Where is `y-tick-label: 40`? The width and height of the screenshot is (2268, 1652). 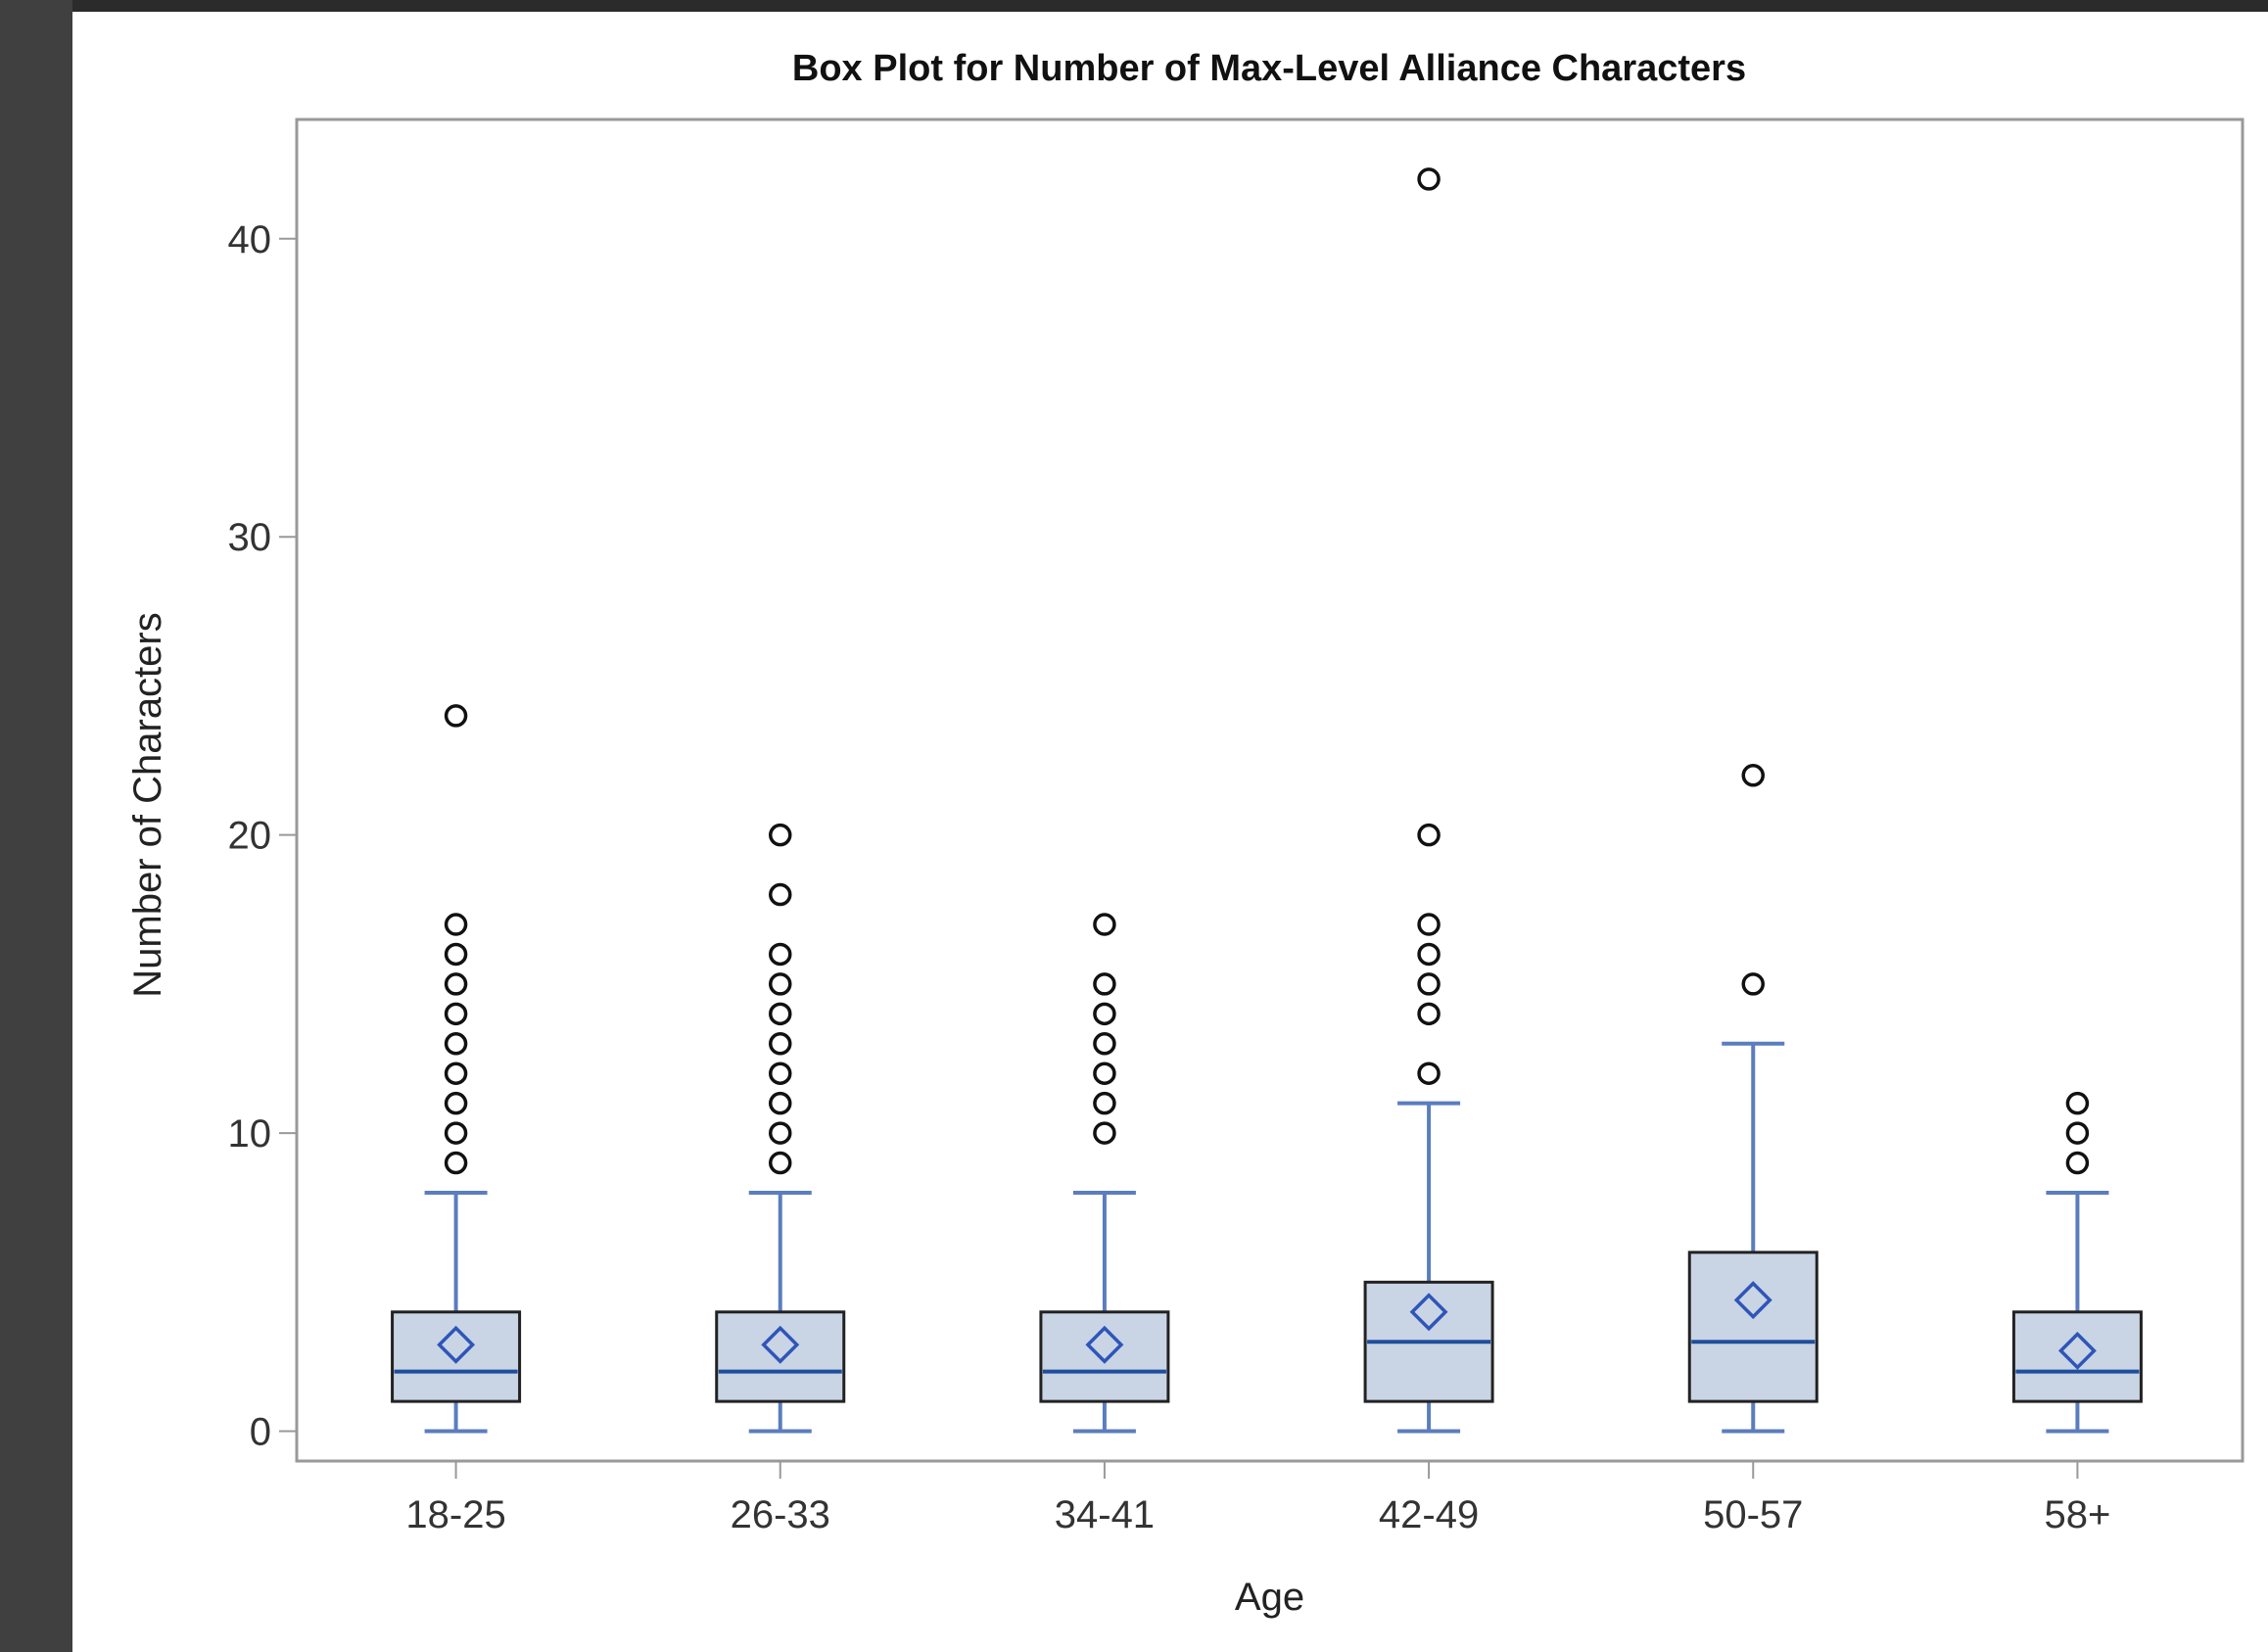 y-tick-label: 40 is located at coordinates (250, 239).